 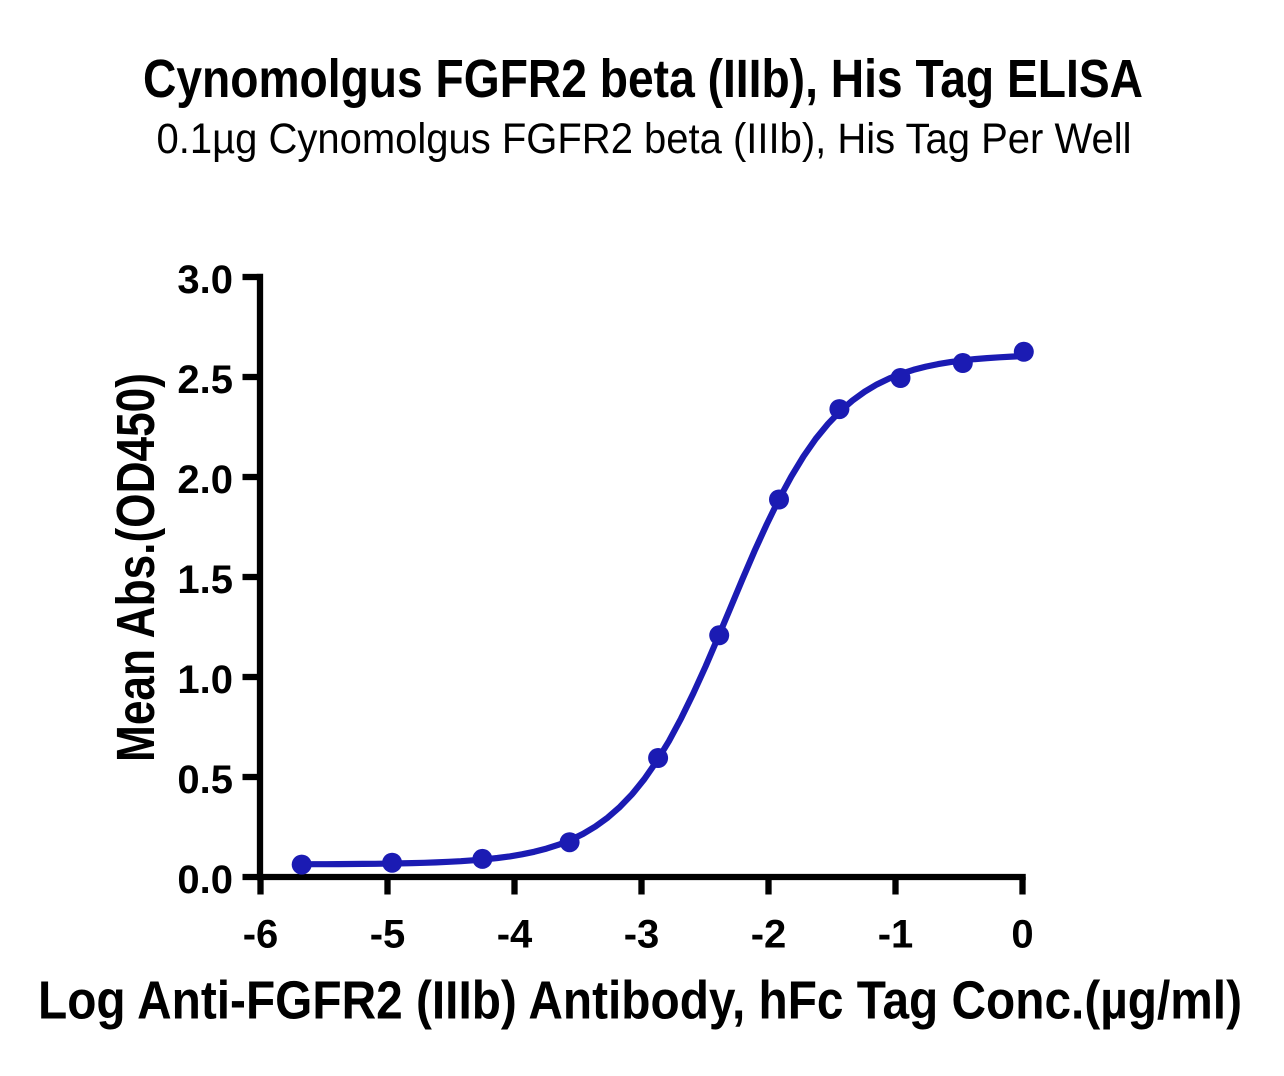 I want to click on svg-text: -5, so click(x=388, y=935).